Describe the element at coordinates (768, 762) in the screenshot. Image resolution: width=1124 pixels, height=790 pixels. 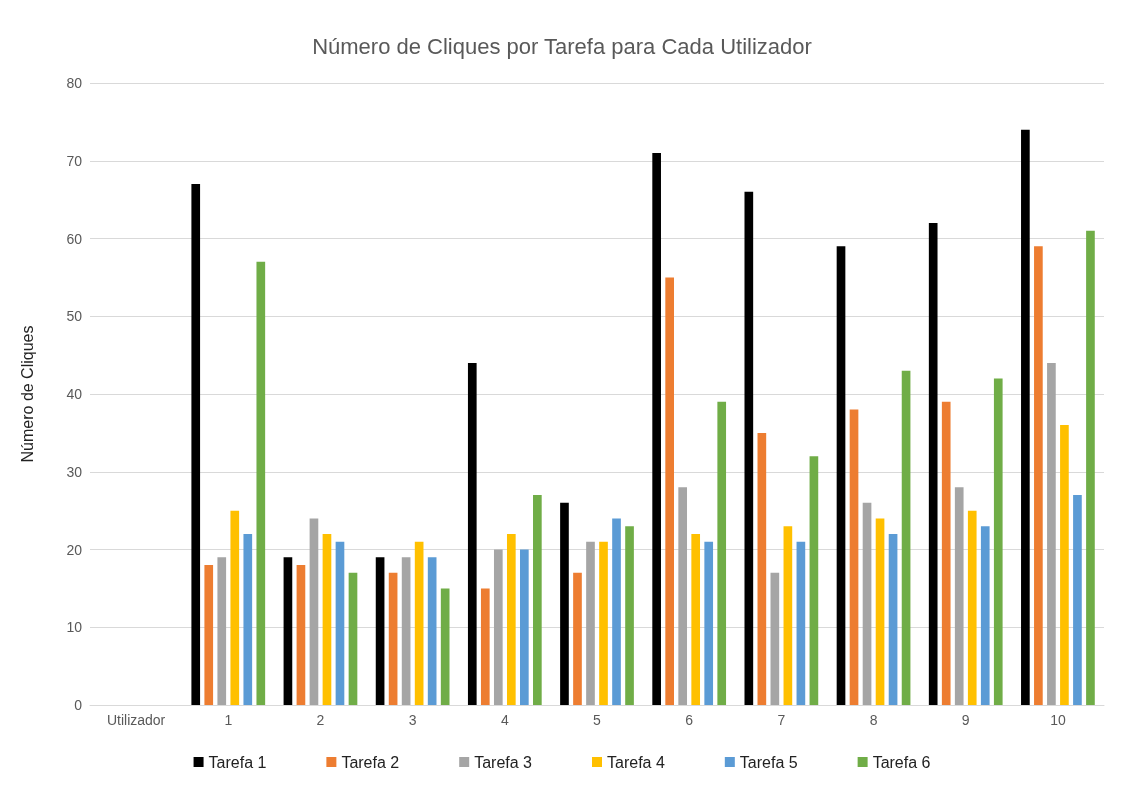
I see `legend-label: Tarefa 5` at that location.